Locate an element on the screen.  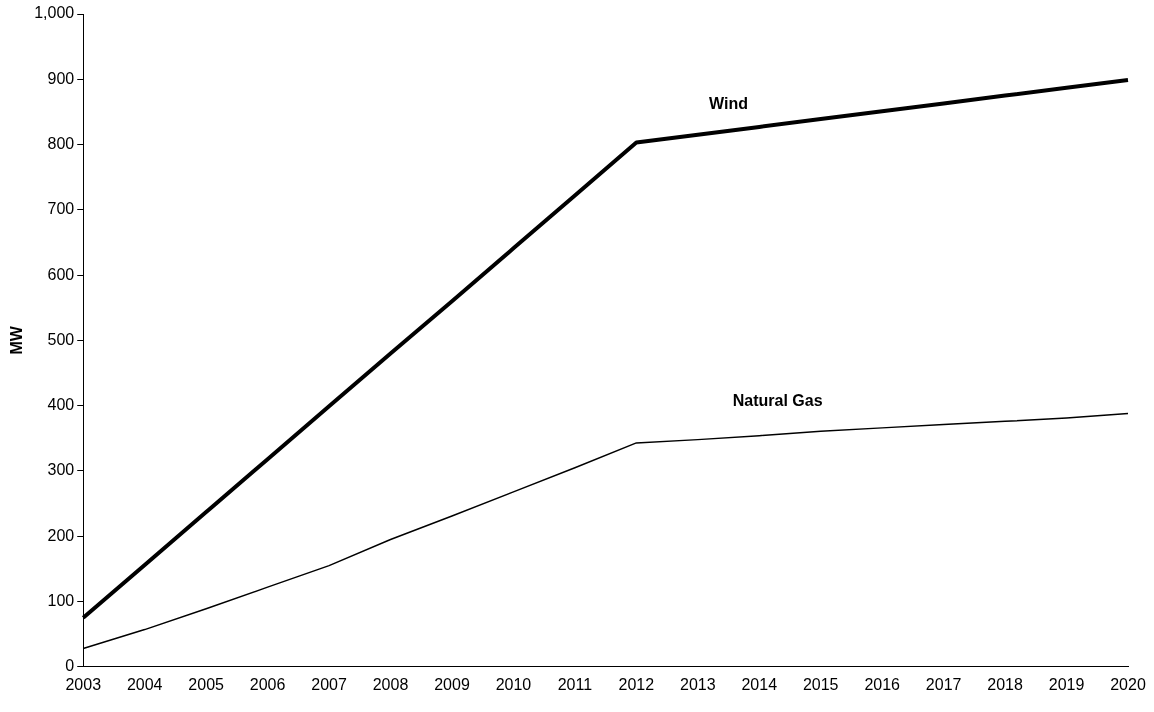
x-tick-label: 2017 is located at coordinates (943, 684).